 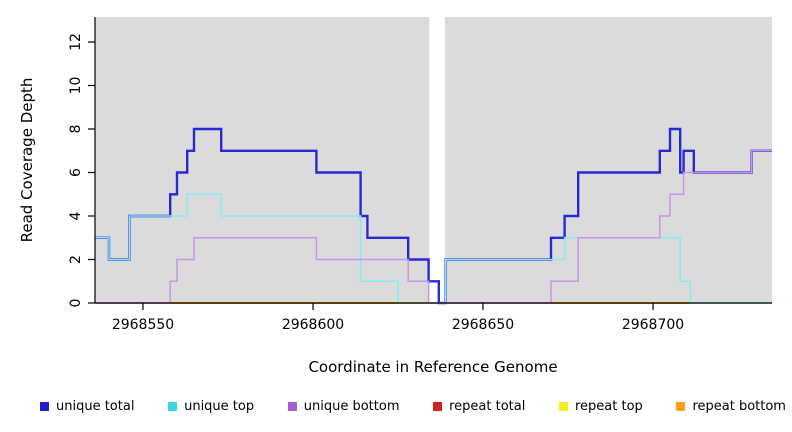 What do you see at coordinates (27, 160) in the screenshot?
I see `y-axis-title: Read Coverage Depth` at bounding box center [27, 160].